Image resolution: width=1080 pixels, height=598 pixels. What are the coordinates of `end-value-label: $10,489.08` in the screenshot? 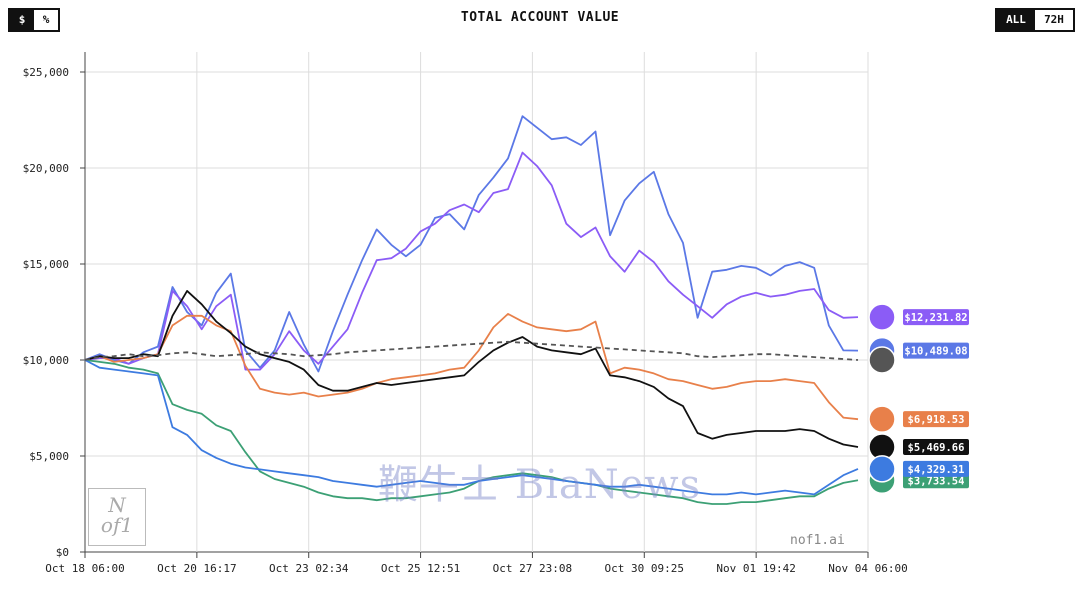 It's located at (935, 352).